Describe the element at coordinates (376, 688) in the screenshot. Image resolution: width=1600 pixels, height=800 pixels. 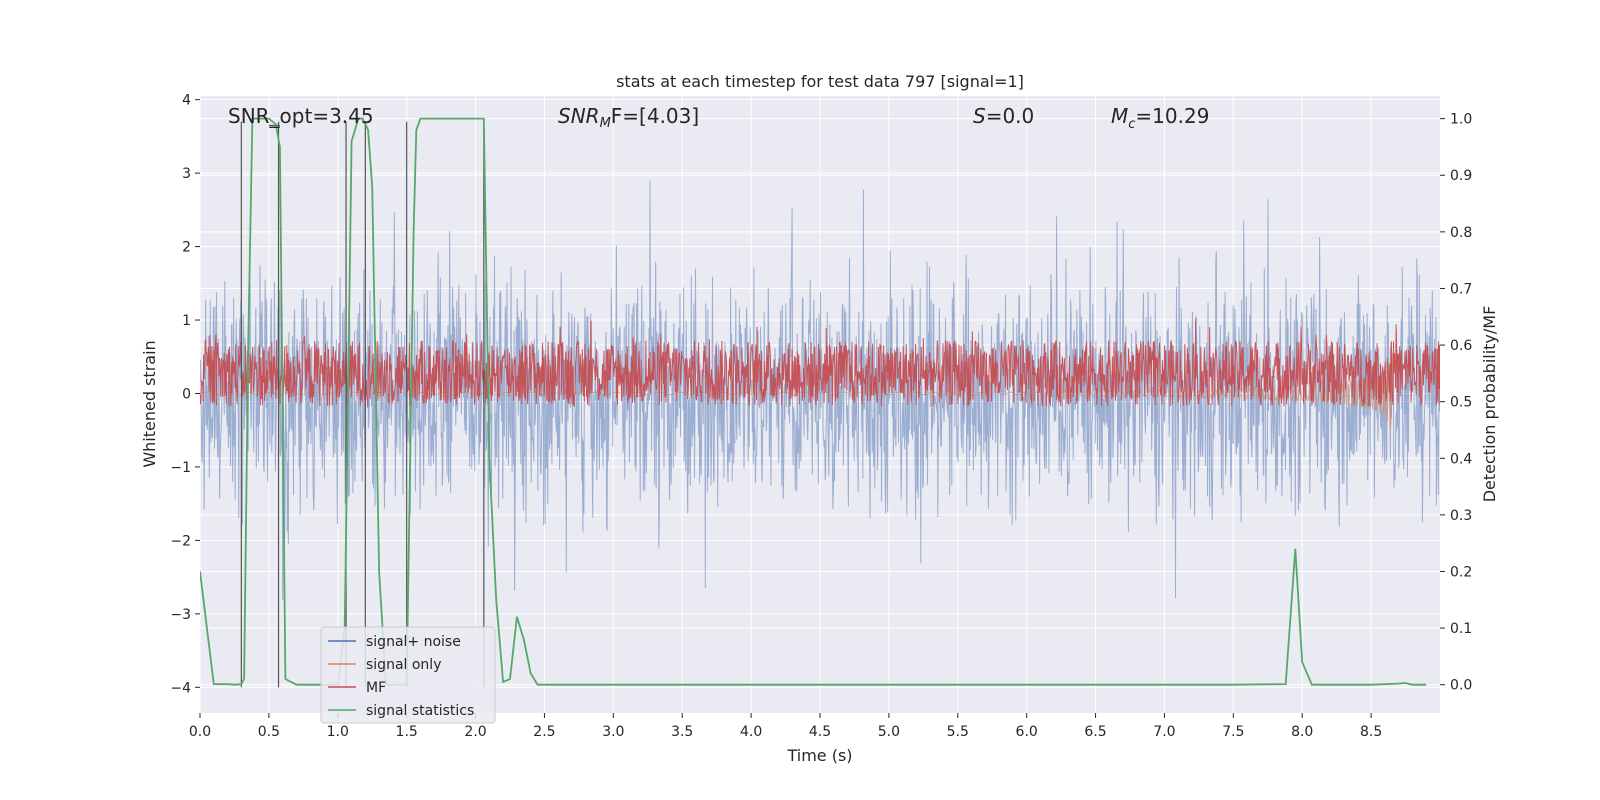
I see `legend-label-mf: MF` at that location.